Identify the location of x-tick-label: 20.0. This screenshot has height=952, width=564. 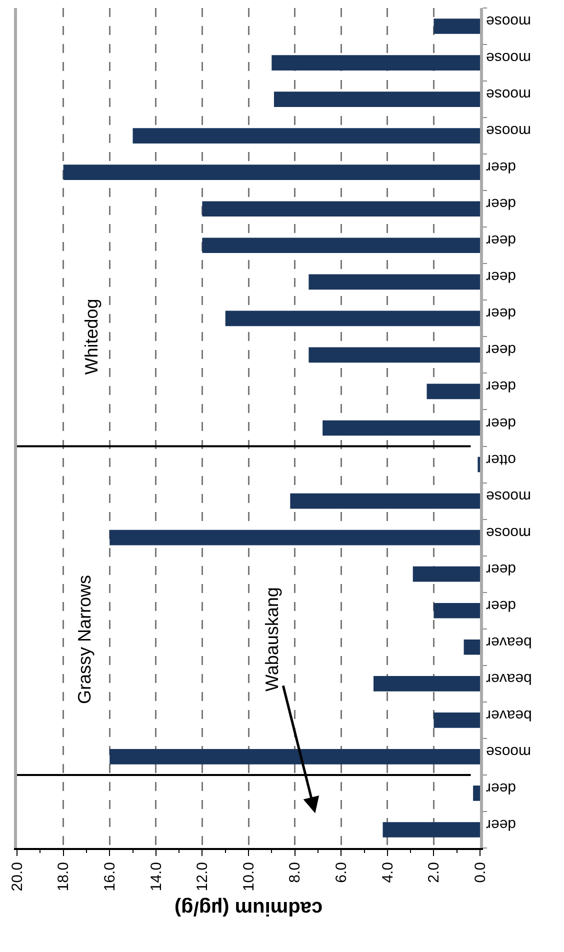
(17, 877).